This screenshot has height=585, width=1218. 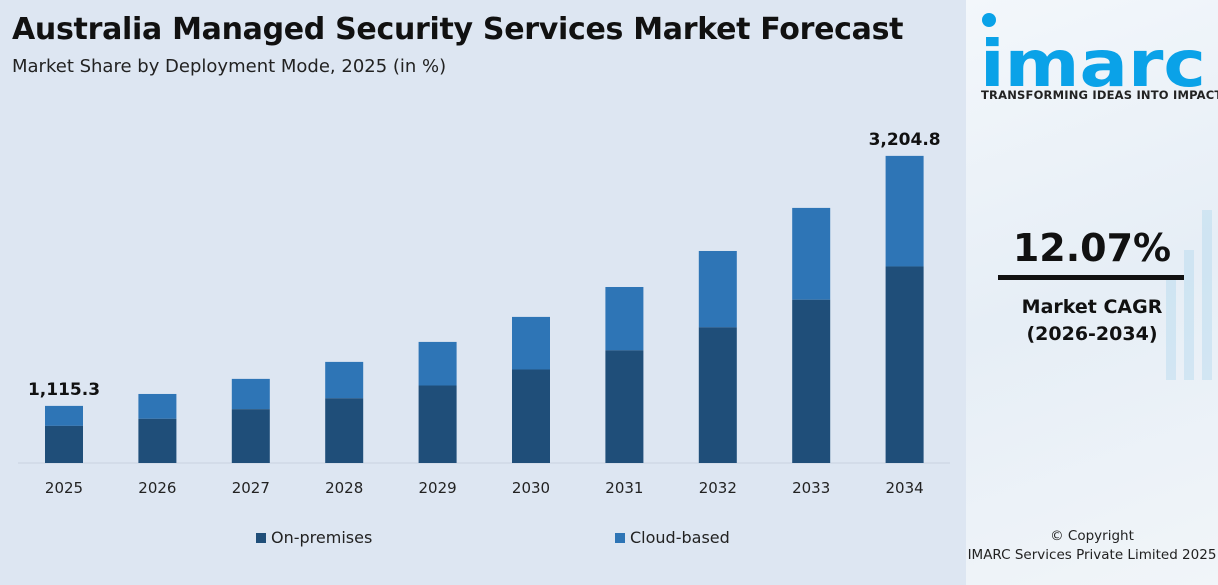 I want to click on x-tick-label: 2025, so click(x=64, y=488).